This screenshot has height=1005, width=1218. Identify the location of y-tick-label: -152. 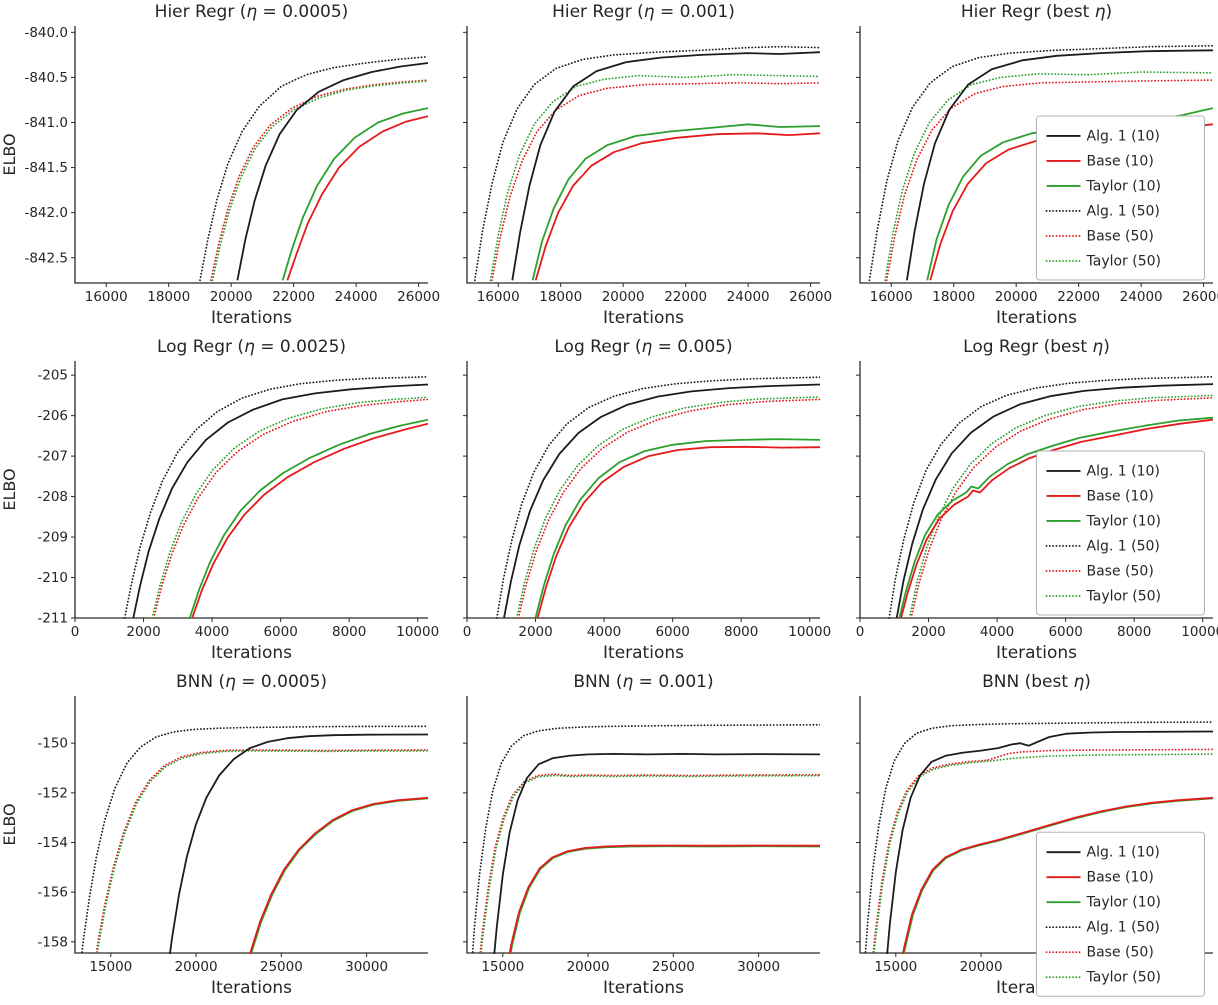
(52, 793).